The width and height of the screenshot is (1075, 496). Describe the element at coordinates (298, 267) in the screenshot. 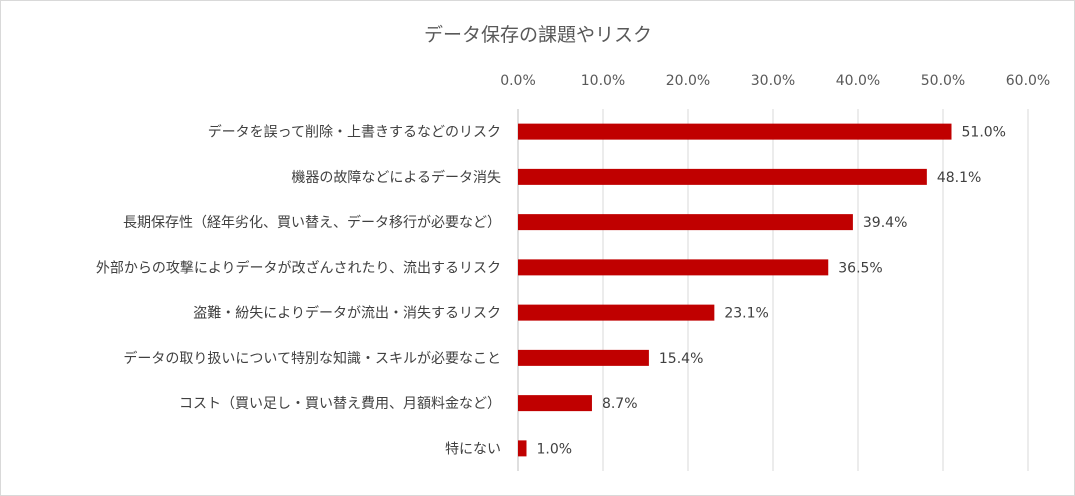

I see `category-label: 外部からの攻撃によりデータが改ざんされたり、流出するリスク` at that location.